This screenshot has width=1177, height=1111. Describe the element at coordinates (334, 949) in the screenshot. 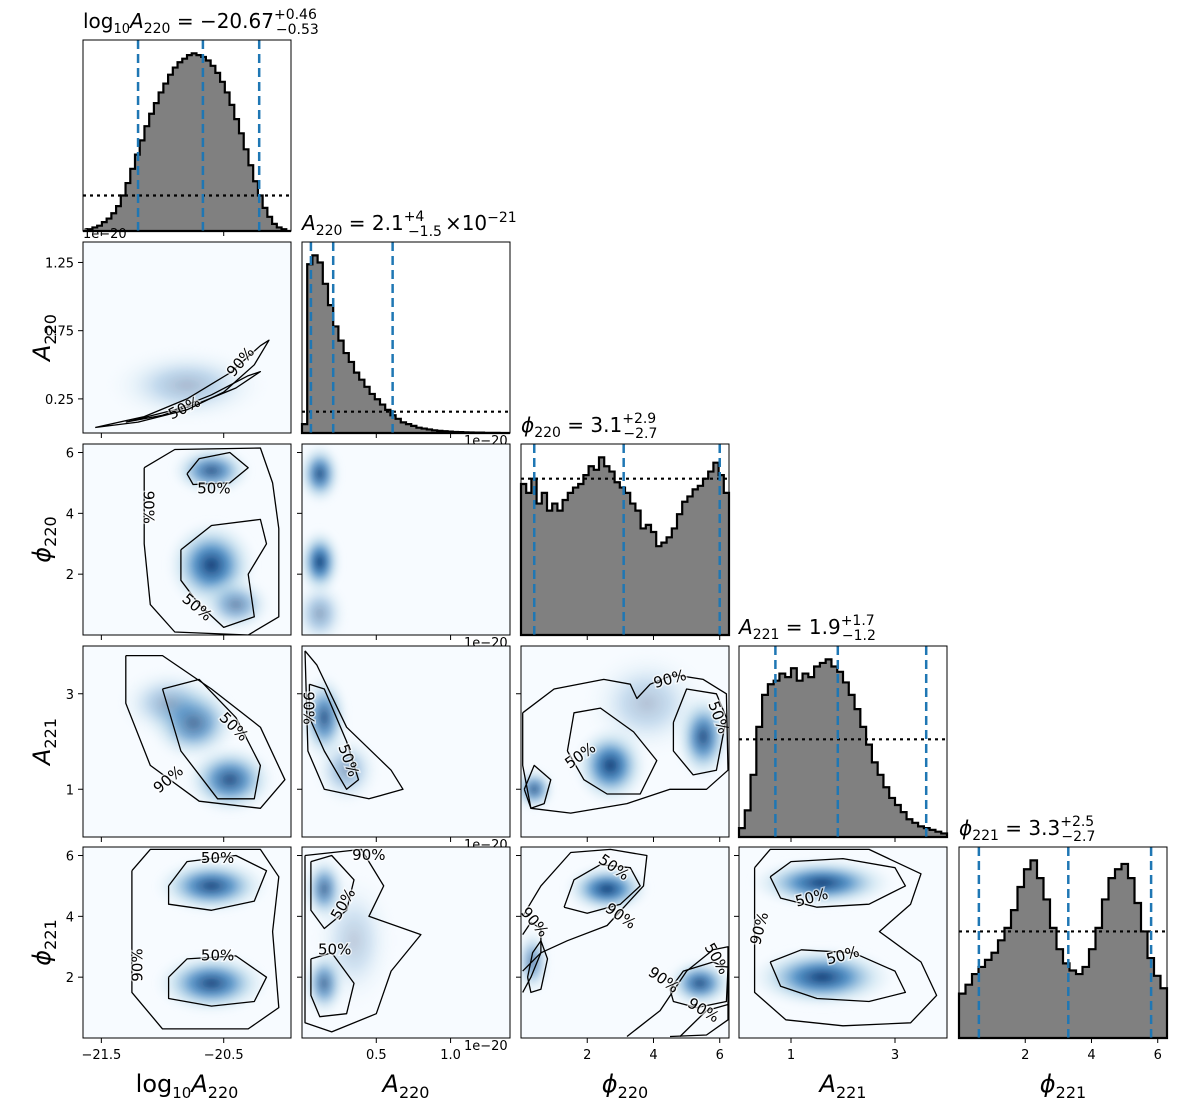

I see `contour-label-1: 50%` at that location.